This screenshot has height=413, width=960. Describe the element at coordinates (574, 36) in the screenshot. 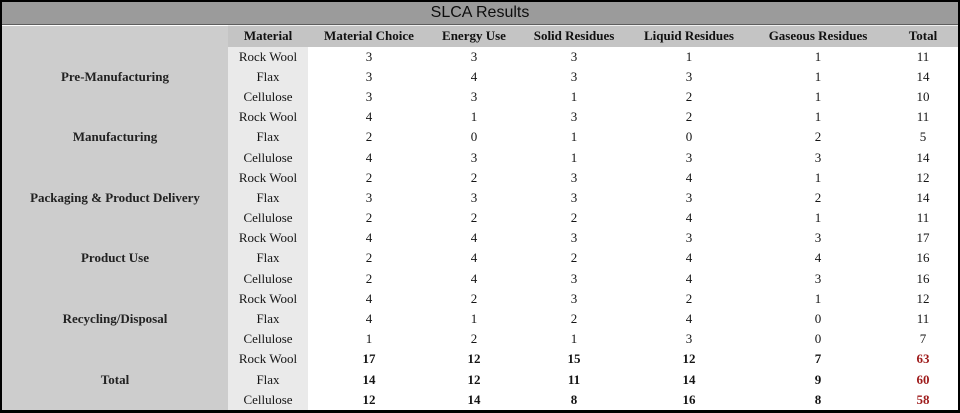

I see `column-header-solid-residues: Solid Residues` at that location.